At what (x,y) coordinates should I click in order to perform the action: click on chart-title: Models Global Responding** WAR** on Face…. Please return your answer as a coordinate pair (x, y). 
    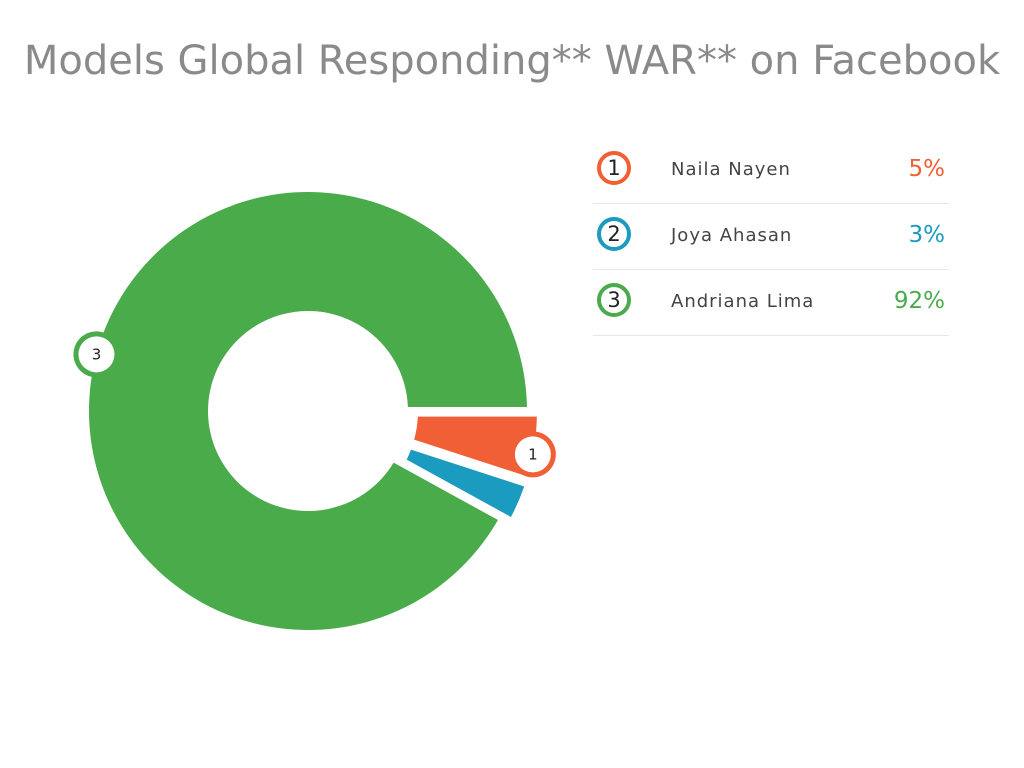
    Looking at the image, I should click on (512, 61).